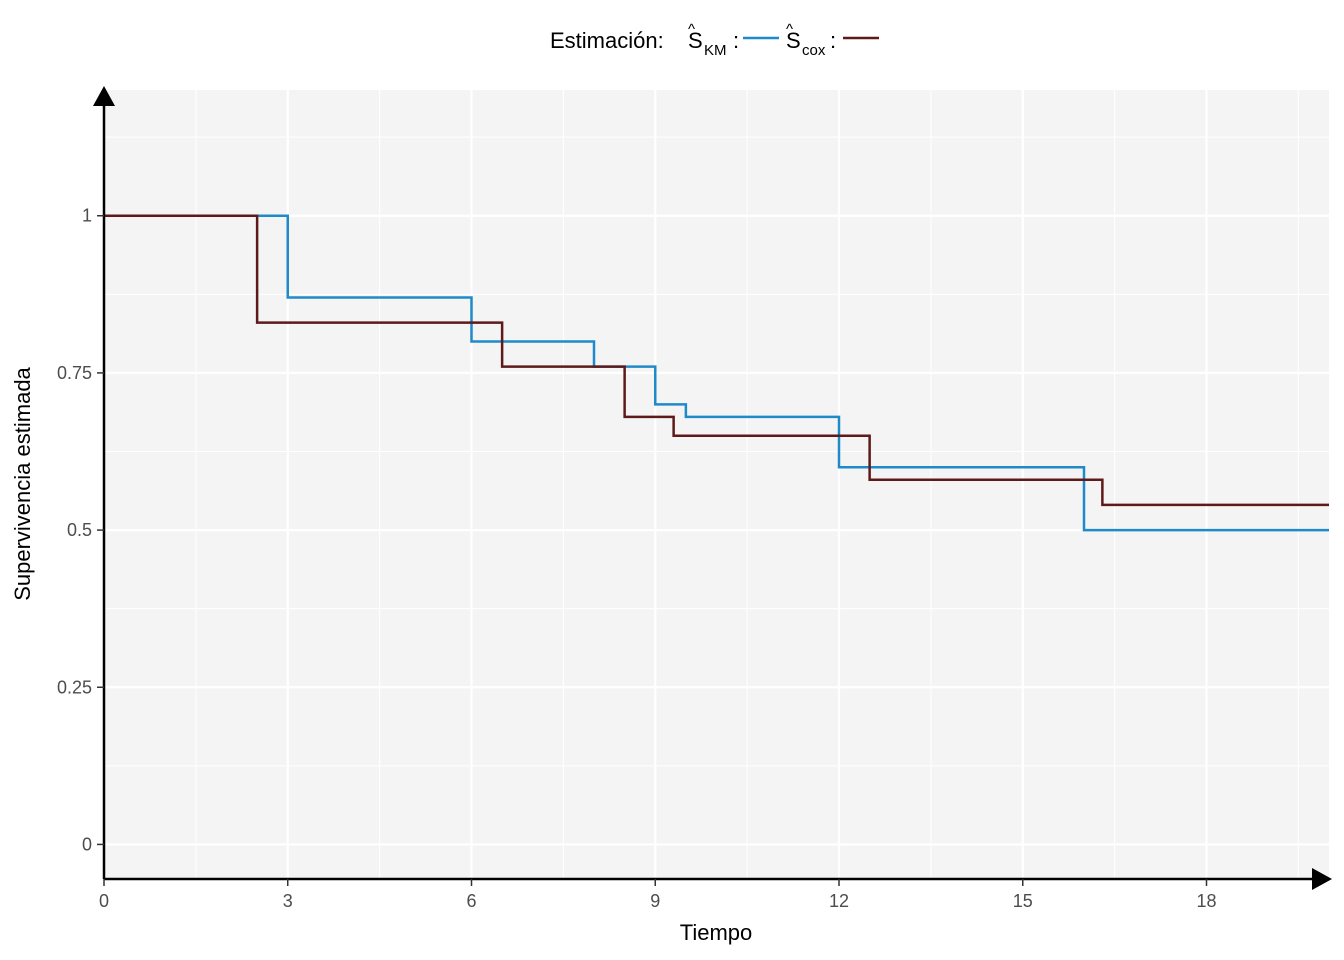  I want to click on x-axis-title: Tiempo, so click(716, 932).